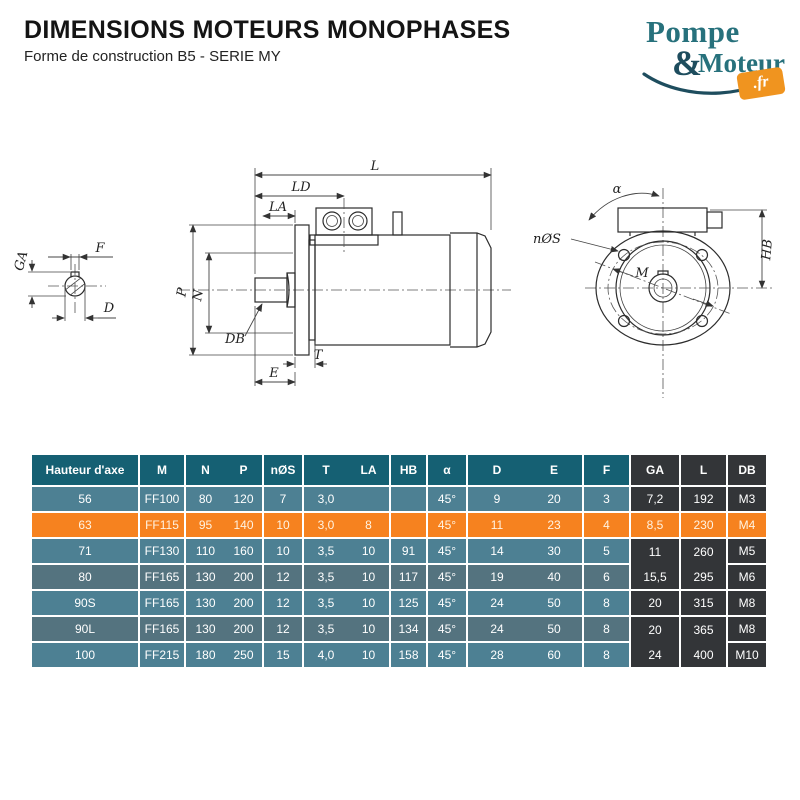 Image resolution: width=800 pixels, height=800 pixels. I want to click on logo-word-pompe: Pompe, so click(693, 31).